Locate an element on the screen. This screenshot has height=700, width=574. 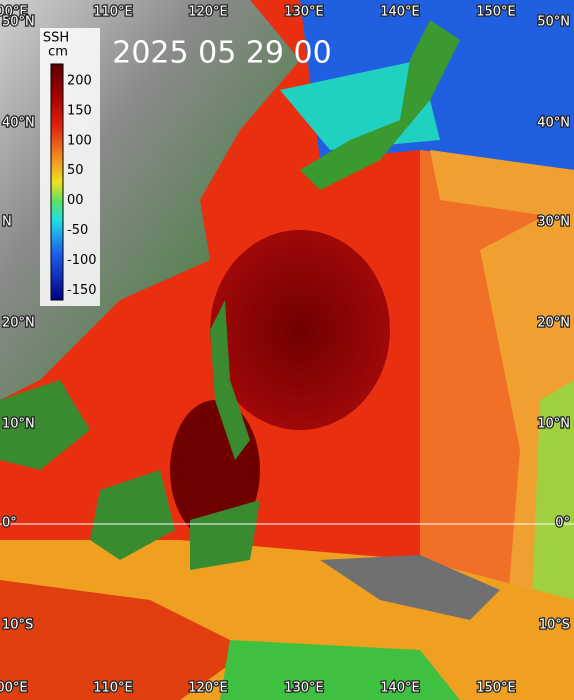
colorbar-tick-label: 100 is located at coordinates (79, 140).